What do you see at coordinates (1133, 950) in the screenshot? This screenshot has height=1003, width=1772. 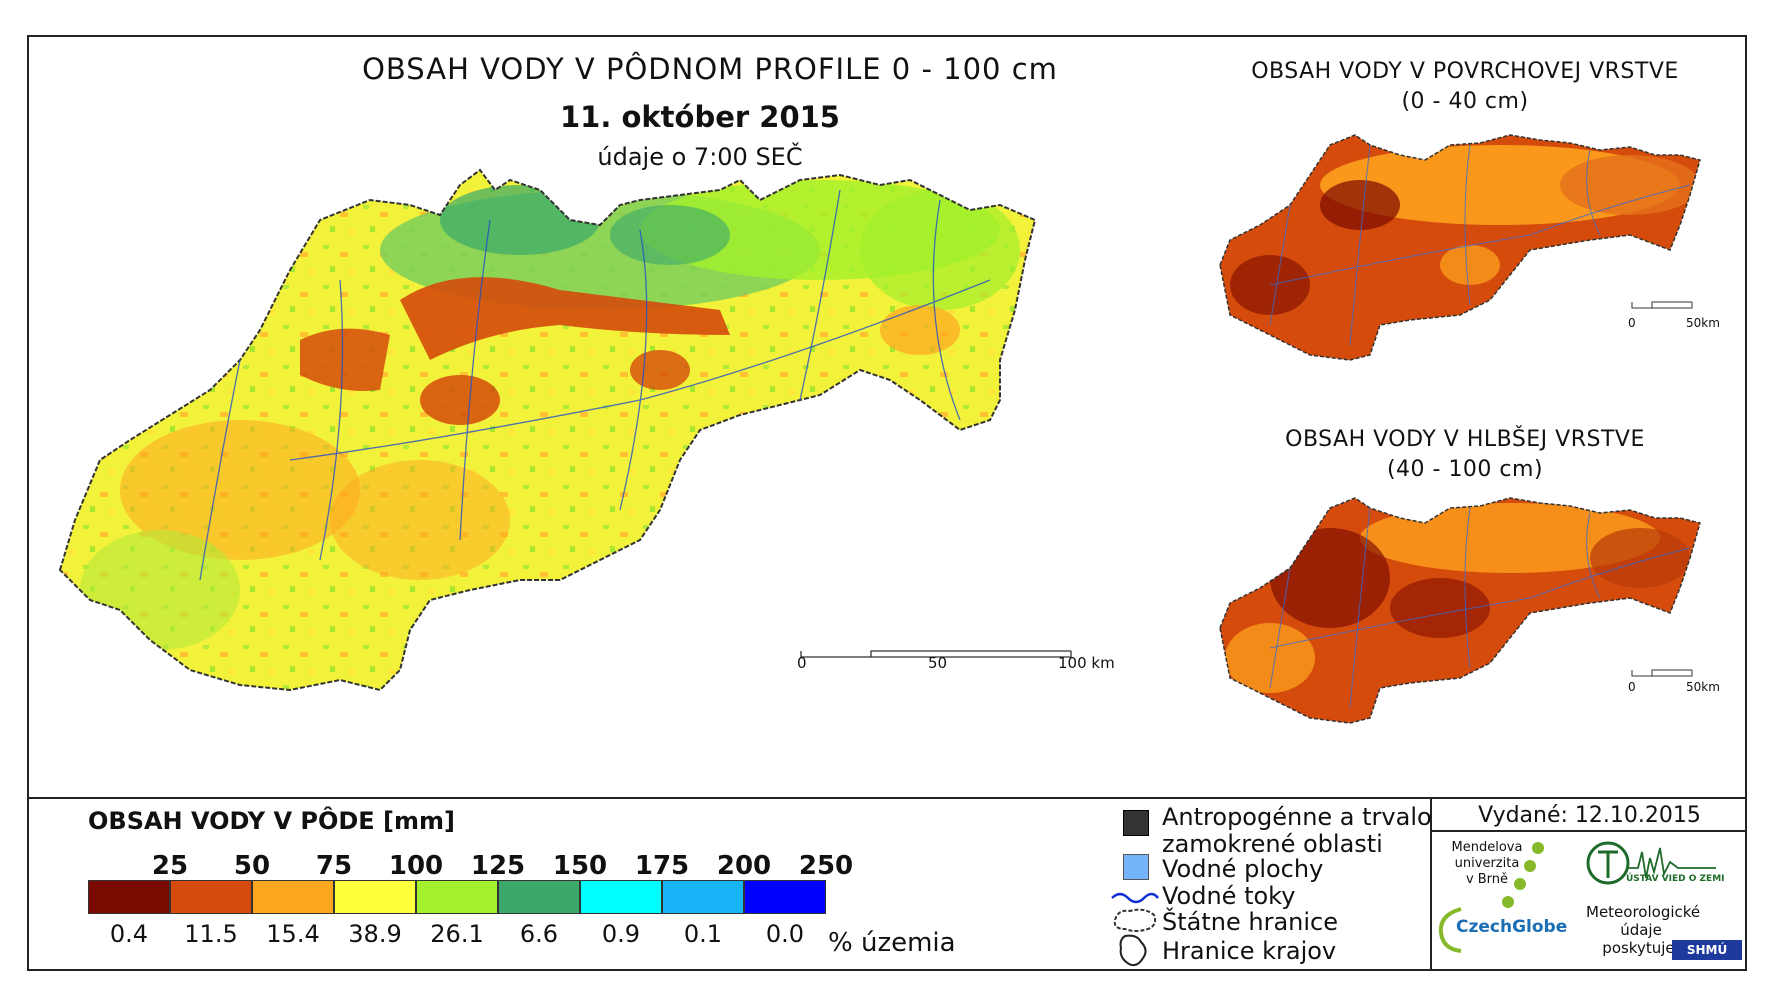 I see `region-border-icon` at bounding box center [1133, 950].